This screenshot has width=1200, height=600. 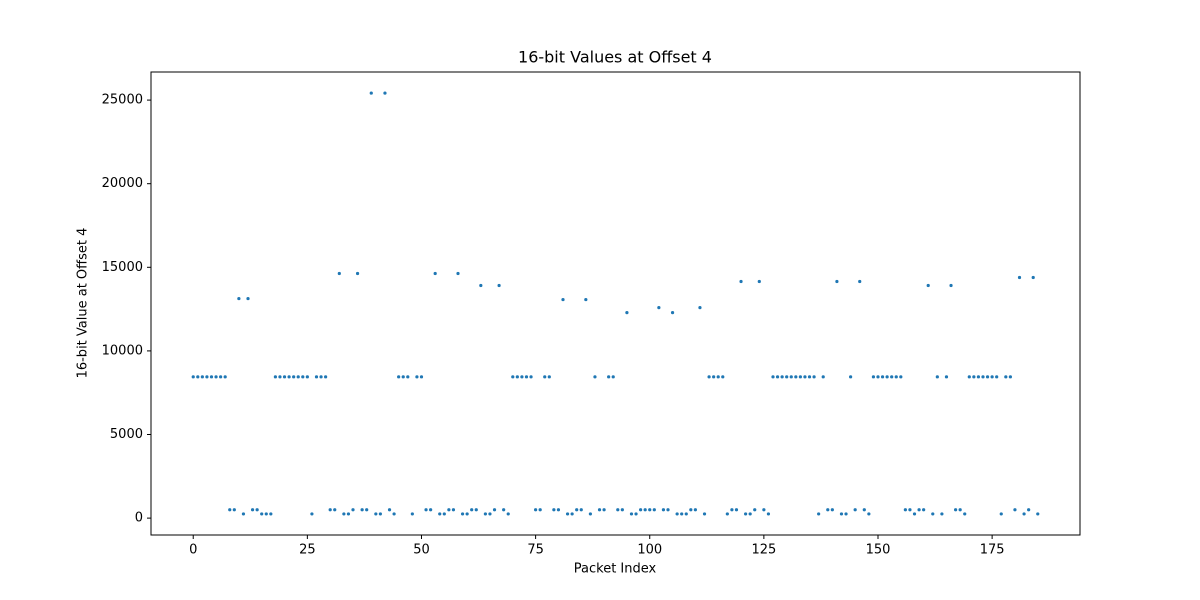 I want to click on x-axis-label: Packet Index, so click(x=615, y=569).